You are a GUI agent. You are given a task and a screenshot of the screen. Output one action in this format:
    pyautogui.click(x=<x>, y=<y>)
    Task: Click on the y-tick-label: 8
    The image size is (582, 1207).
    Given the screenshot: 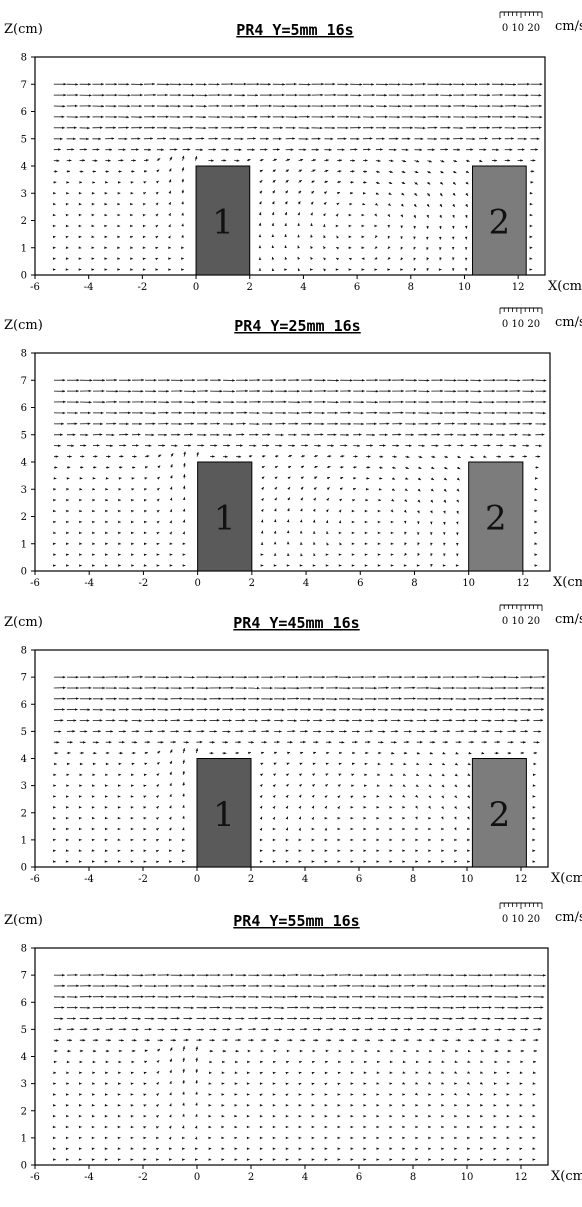 What is the action you would take?
    pyautogui.click(x=24, y=354)
    